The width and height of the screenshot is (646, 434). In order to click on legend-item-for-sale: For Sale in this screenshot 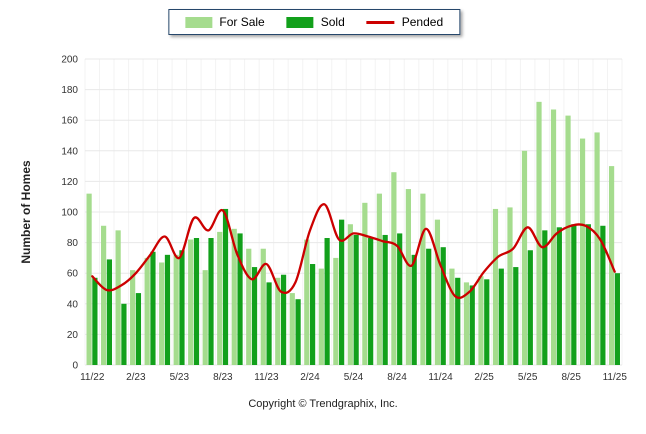, I will do `click(225, 22)`.